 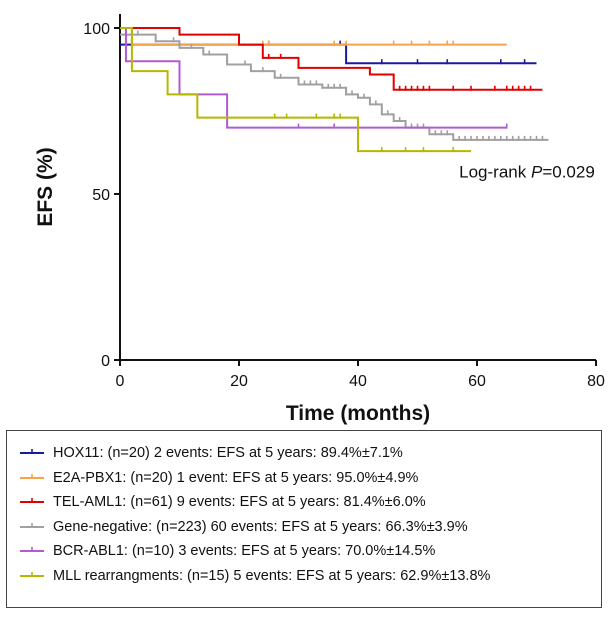 What do you see at coordinates (537, 171) in the screenshot?
I see `annotation-p: P` at bounding box center [537, 171].